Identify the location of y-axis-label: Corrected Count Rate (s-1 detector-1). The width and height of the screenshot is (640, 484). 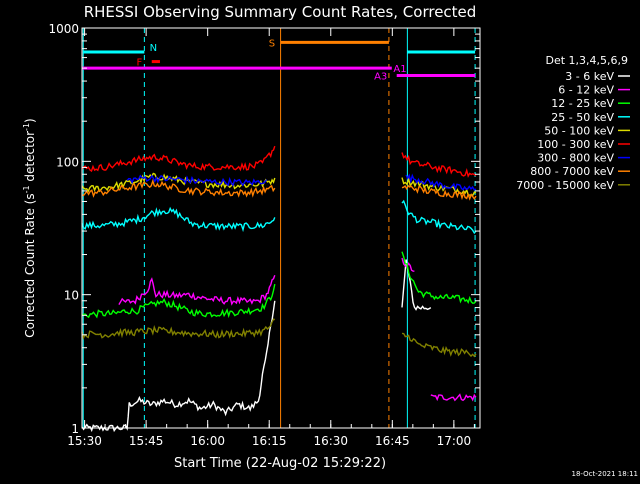
(29, 227).